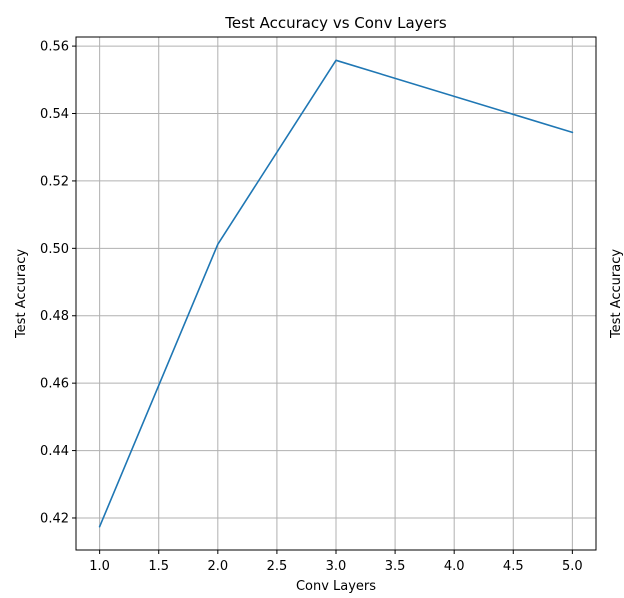 Image resolution: width=624 pixels, height=598 pixels. I want to click on y-axis-label: Test Accuracy, so click(21, 294).